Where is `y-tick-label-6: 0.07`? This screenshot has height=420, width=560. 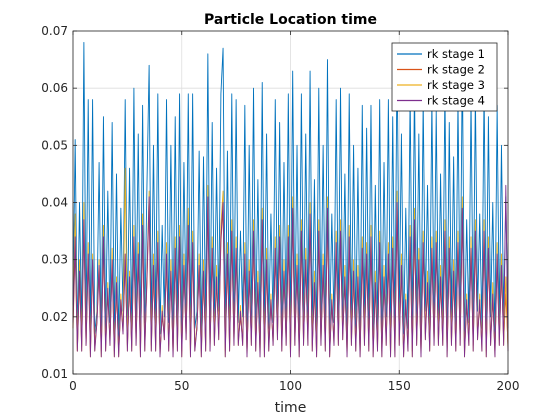 y-tick-label-6: 0.07 is located at coordinates (54, 31).